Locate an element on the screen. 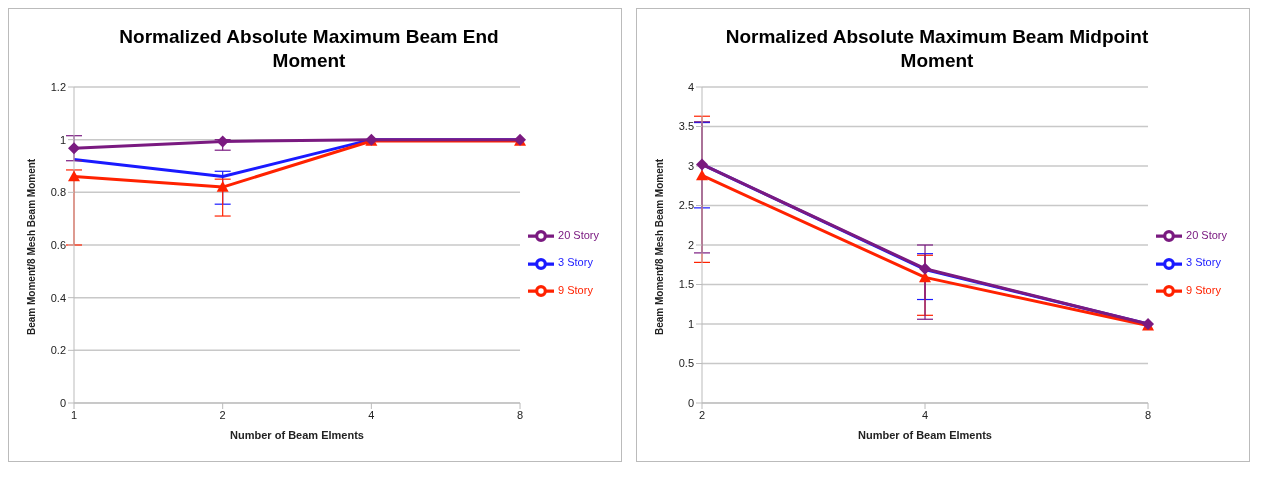 The image size is (1266, 482). y-tick-label: 1.5 is located at coordinates (686, 284).